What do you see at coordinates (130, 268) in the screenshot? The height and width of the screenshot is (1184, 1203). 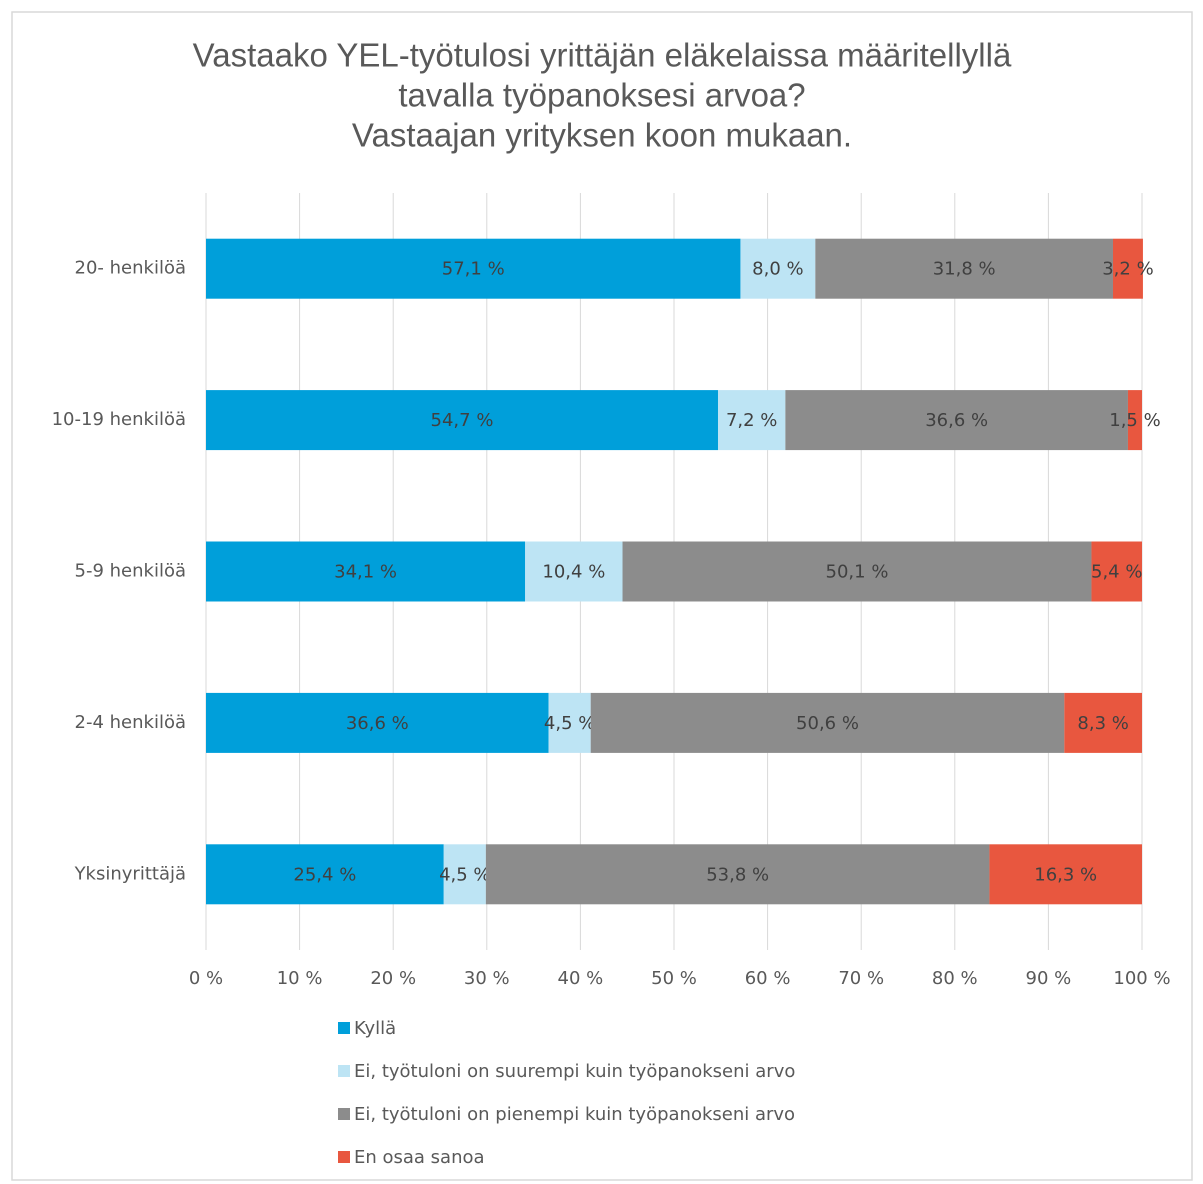 I see `y-tick-label: 20- henkilöä` at bounding box center [130, 268].